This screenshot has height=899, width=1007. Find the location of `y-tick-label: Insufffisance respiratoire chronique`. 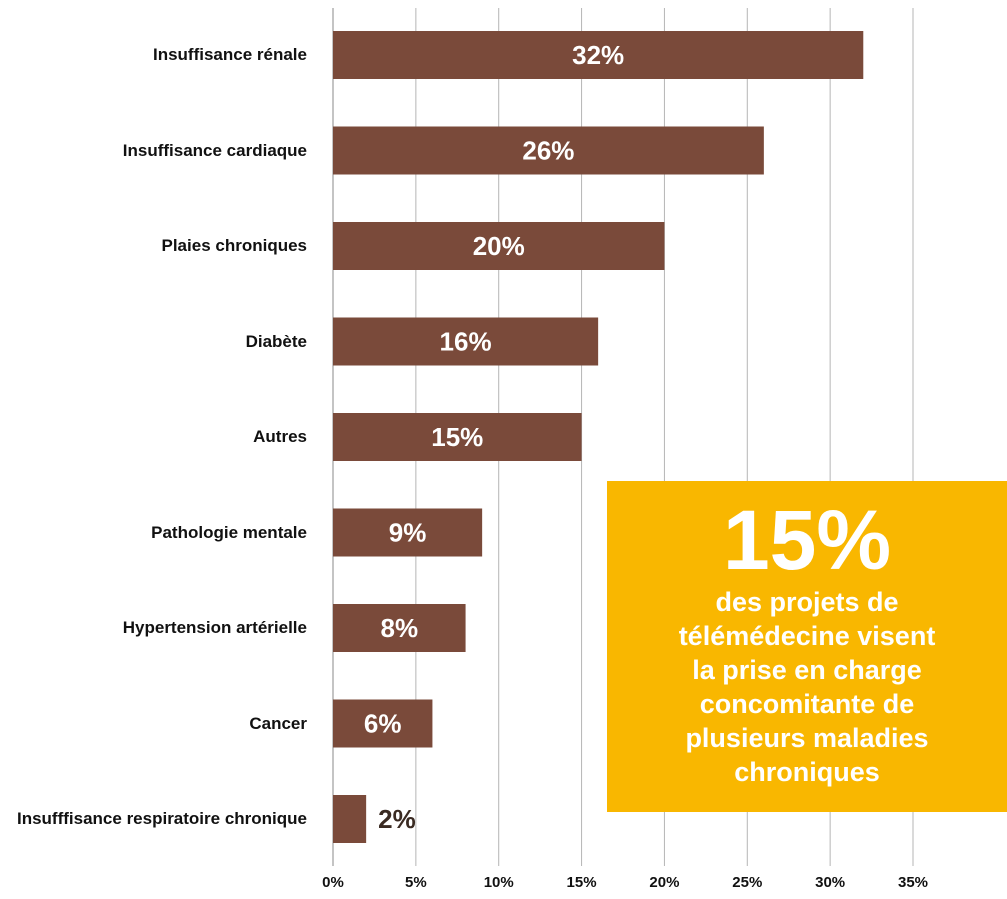

y-tick-label: Insufffisance respiratoire chronique is located at coordinates (153, 819).